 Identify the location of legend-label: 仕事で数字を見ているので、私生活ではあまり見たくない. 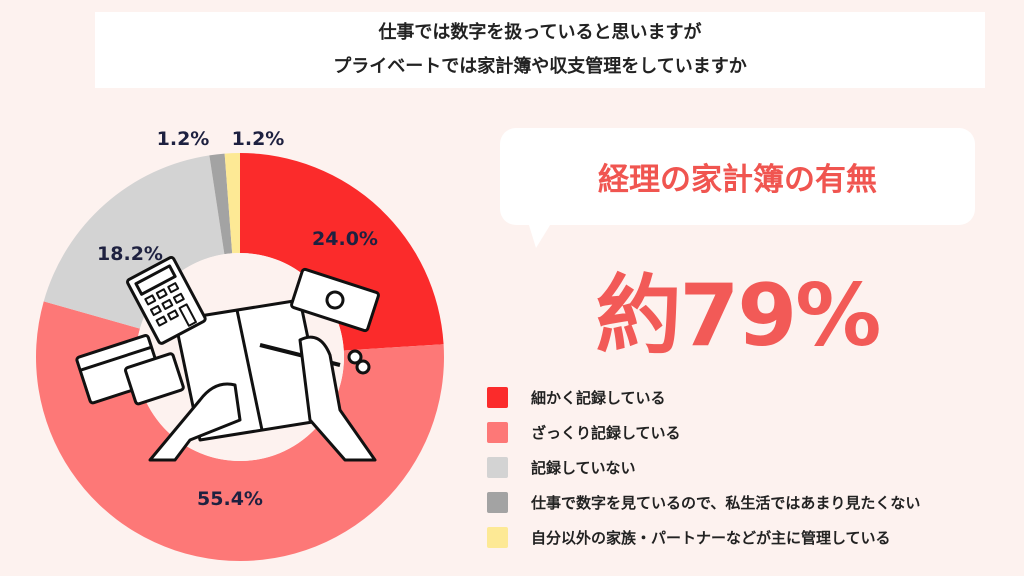
(726, 503).